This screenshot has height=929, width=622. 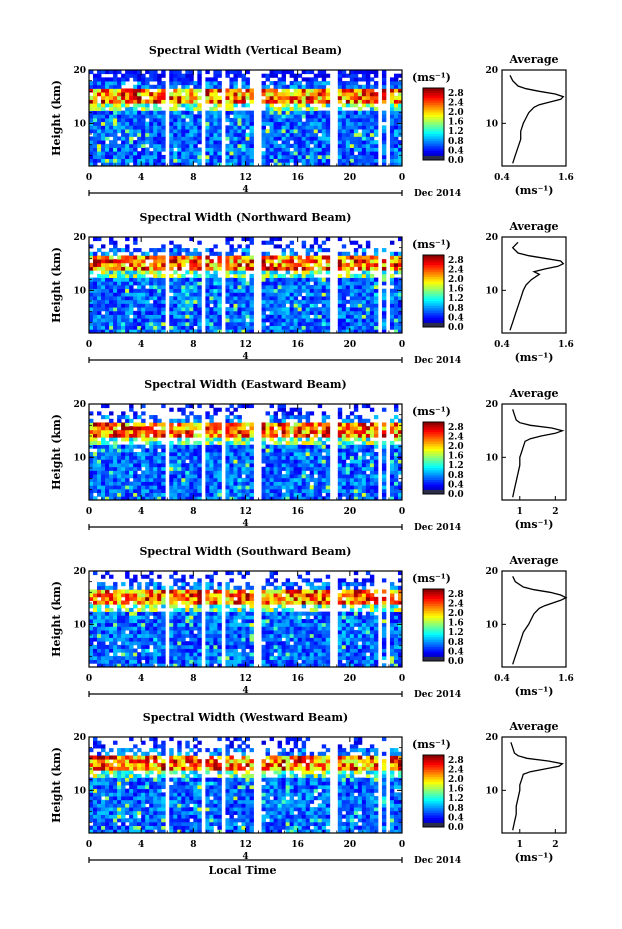 I want to click on average-y-tick-label: 20, so click(x=491, y=238).